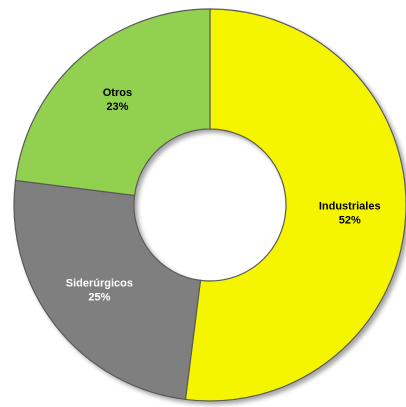  Describe the element at coordinates (117, 107) in the screenshot. I see `slice-value: 23%` at that location.